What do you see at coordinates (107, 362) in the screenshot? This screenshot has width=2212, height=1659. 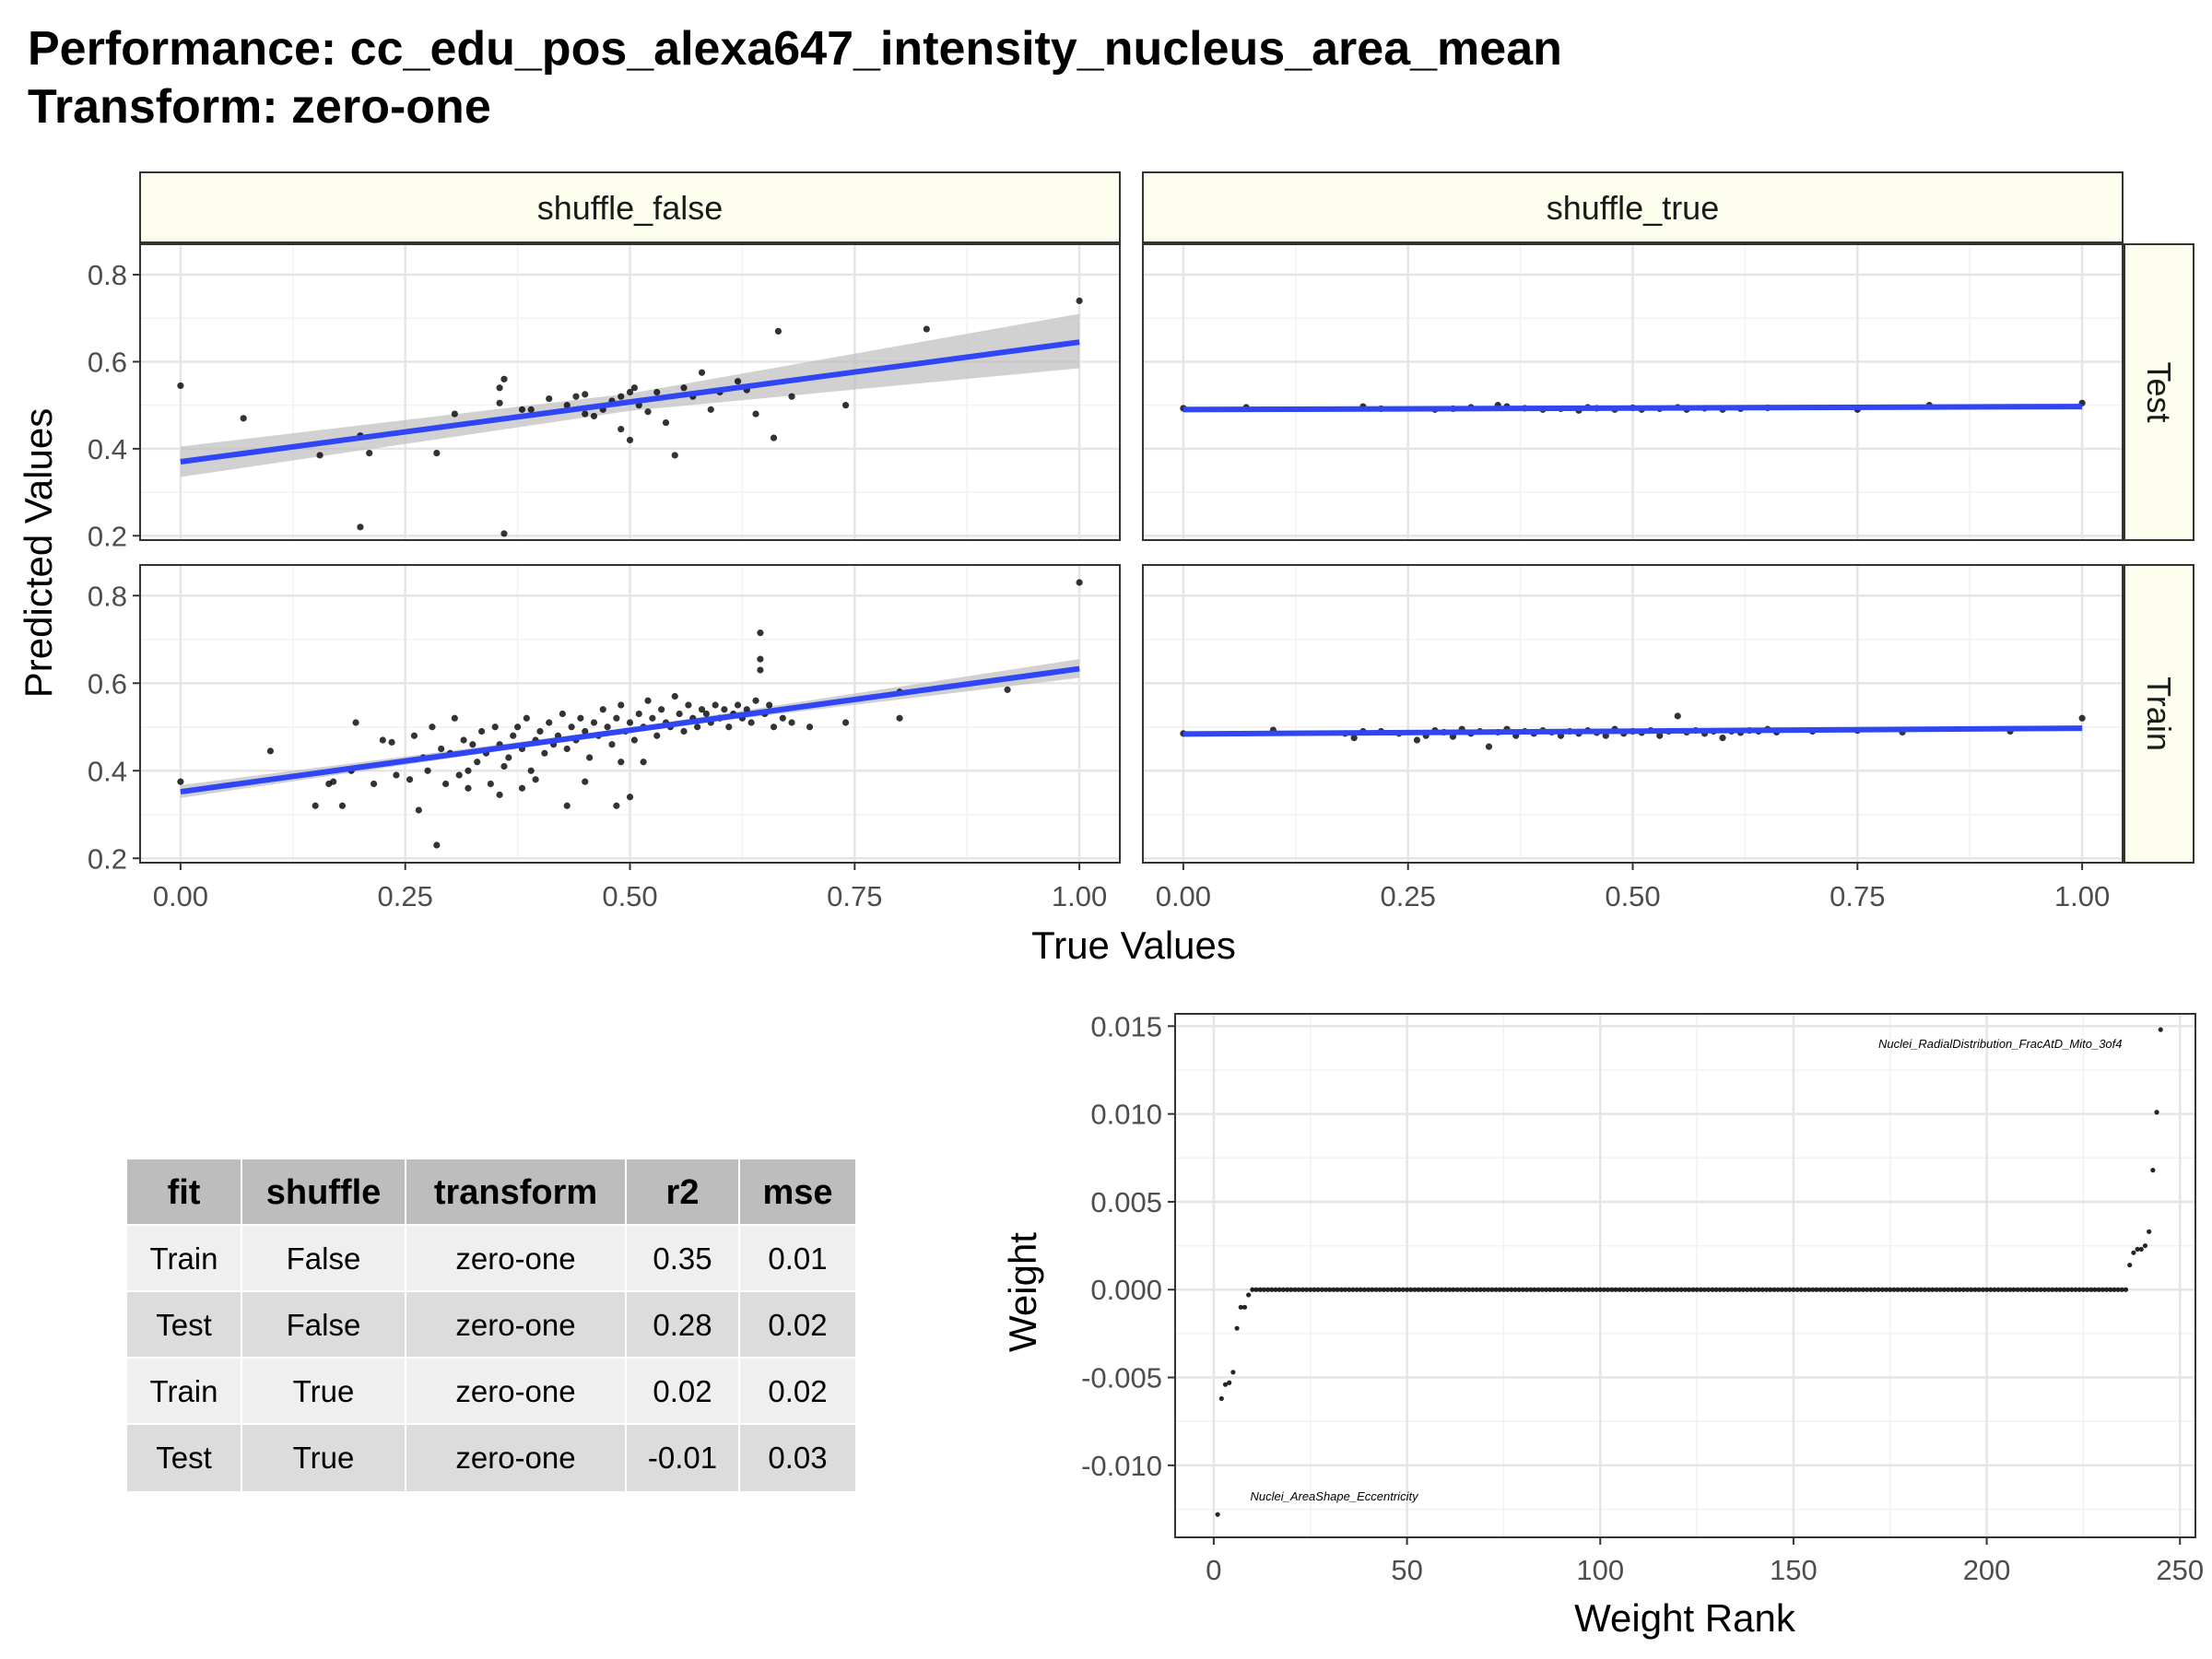 I see `y-tick-label: 0.6` at bounding box center [107, 362].